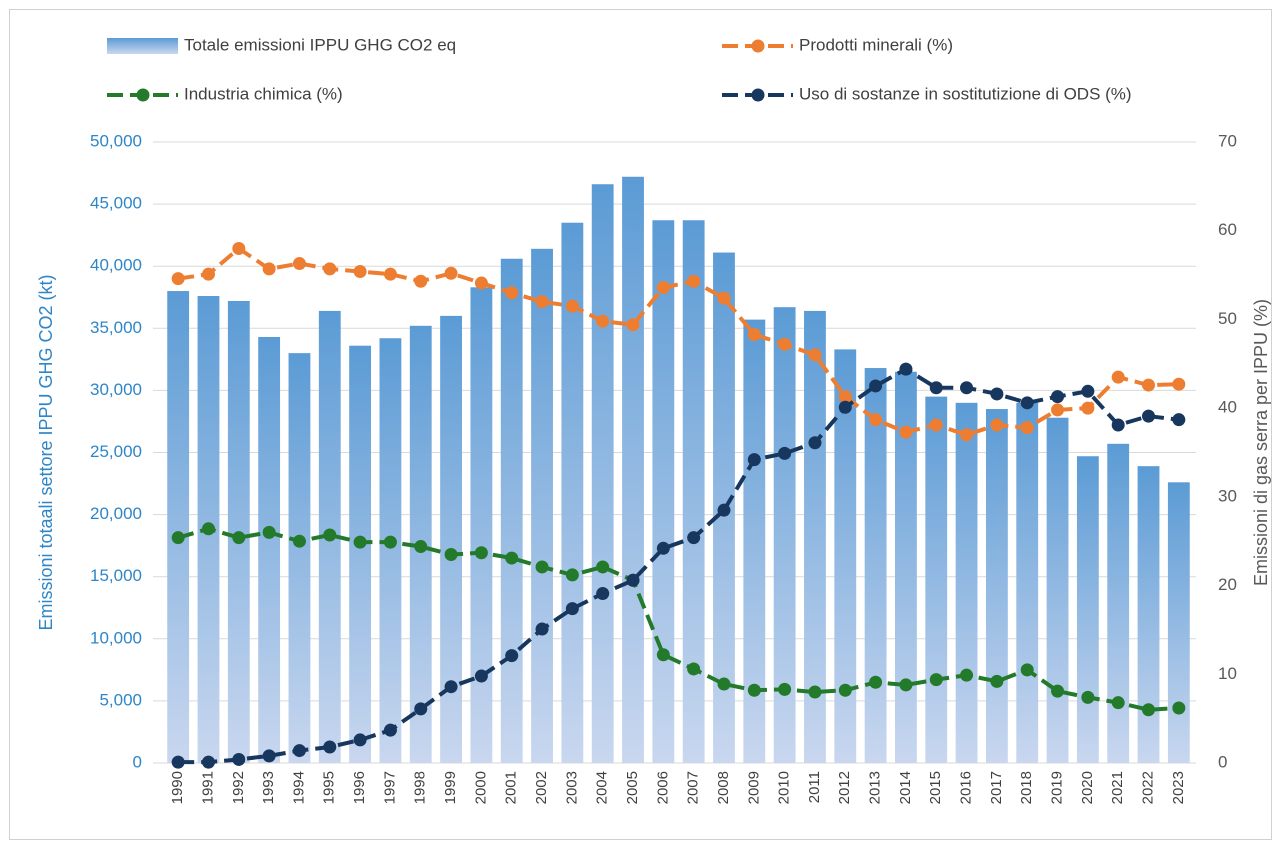  Describe the element at coordinates (359, 787) in the screenshot. I see `x-tick-label: 1996` at that location.